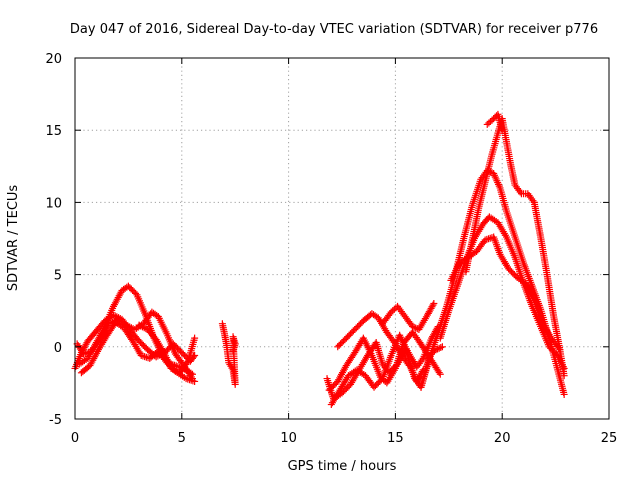 The height and width of the screenshot is (480, 640). I want to click on y-tick-label: -5, so click(55, 420).